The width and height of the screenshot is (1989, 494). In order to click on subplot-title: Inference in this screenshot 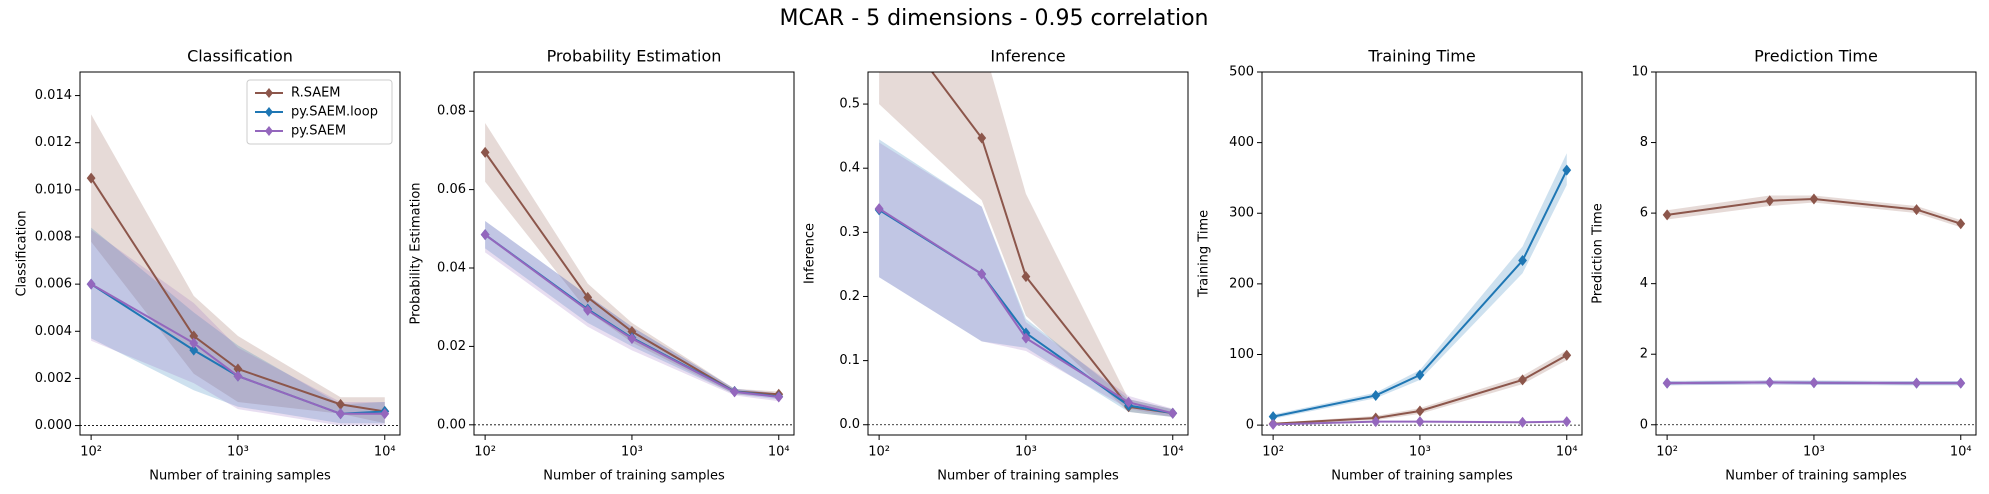, I will do `click(1027, 56)`.